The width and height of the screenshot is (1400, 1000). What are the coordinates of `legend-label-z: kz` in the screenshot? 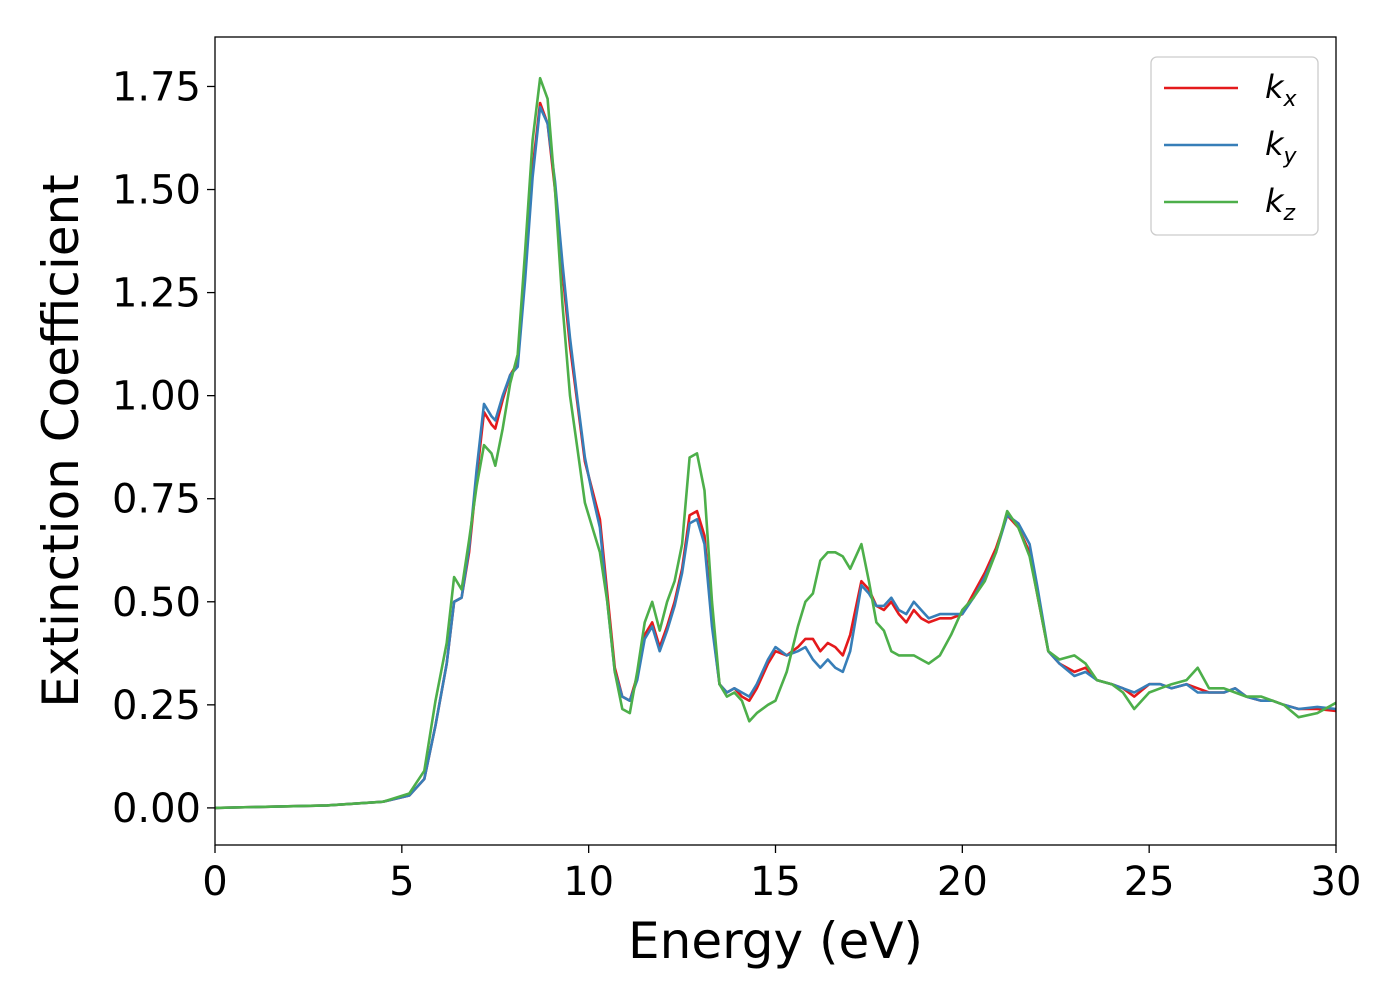 It's located at (1280, 204).